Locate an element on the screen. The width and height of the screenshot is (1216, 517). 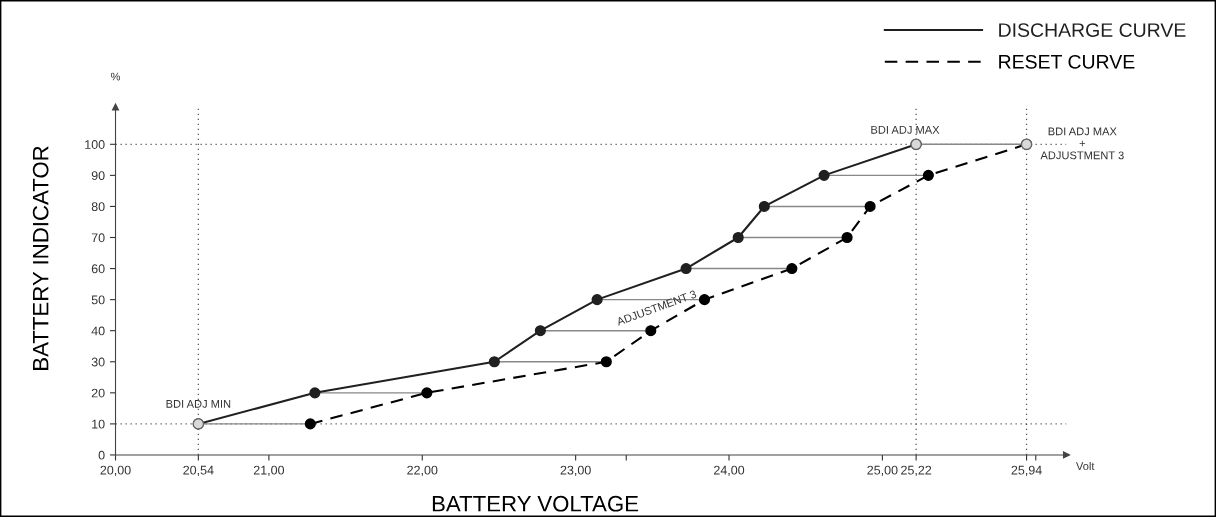
annotation: BDI ADJ MAX is located at coordinates (905, 130).